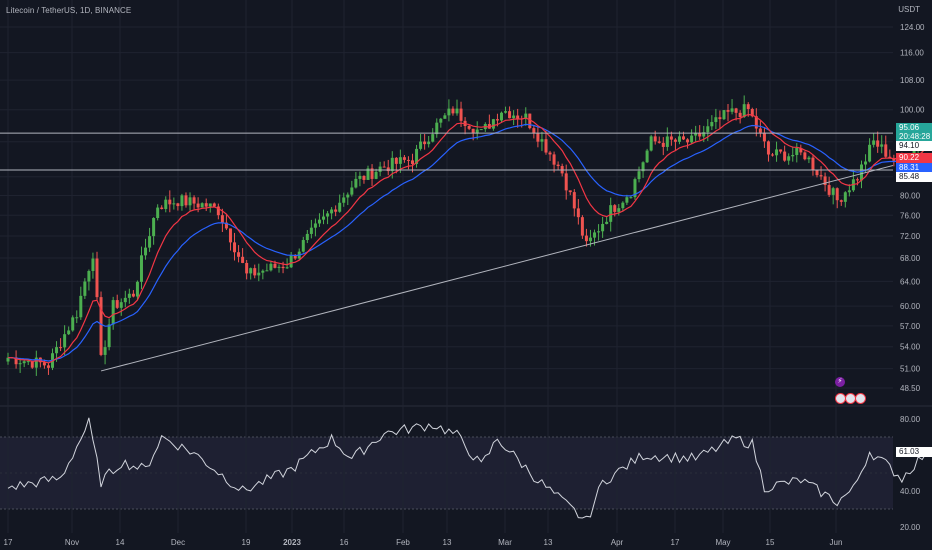 This screenshot has height=550, width=932. What do you see at coordinates (914, 452) in the screenshot?
I see `rsi-value-tag: 61.03` at bounding box center [914, 452].